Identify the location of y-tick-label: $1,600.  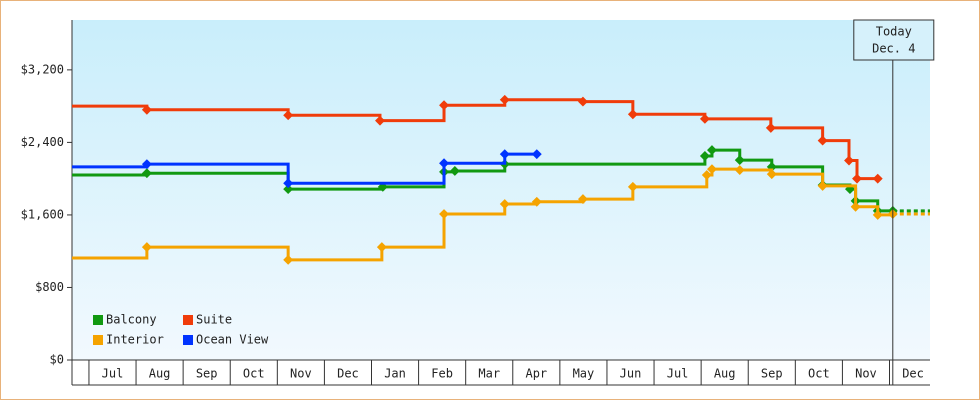
(42, 214).